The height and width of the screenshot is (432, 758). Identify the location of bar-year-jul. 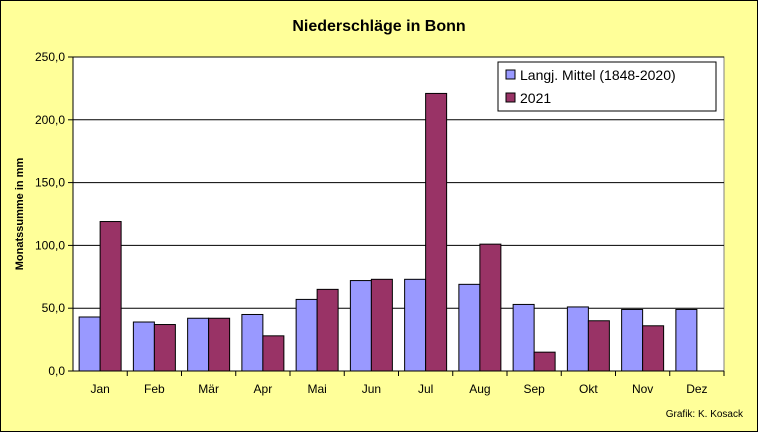
(436, 232).